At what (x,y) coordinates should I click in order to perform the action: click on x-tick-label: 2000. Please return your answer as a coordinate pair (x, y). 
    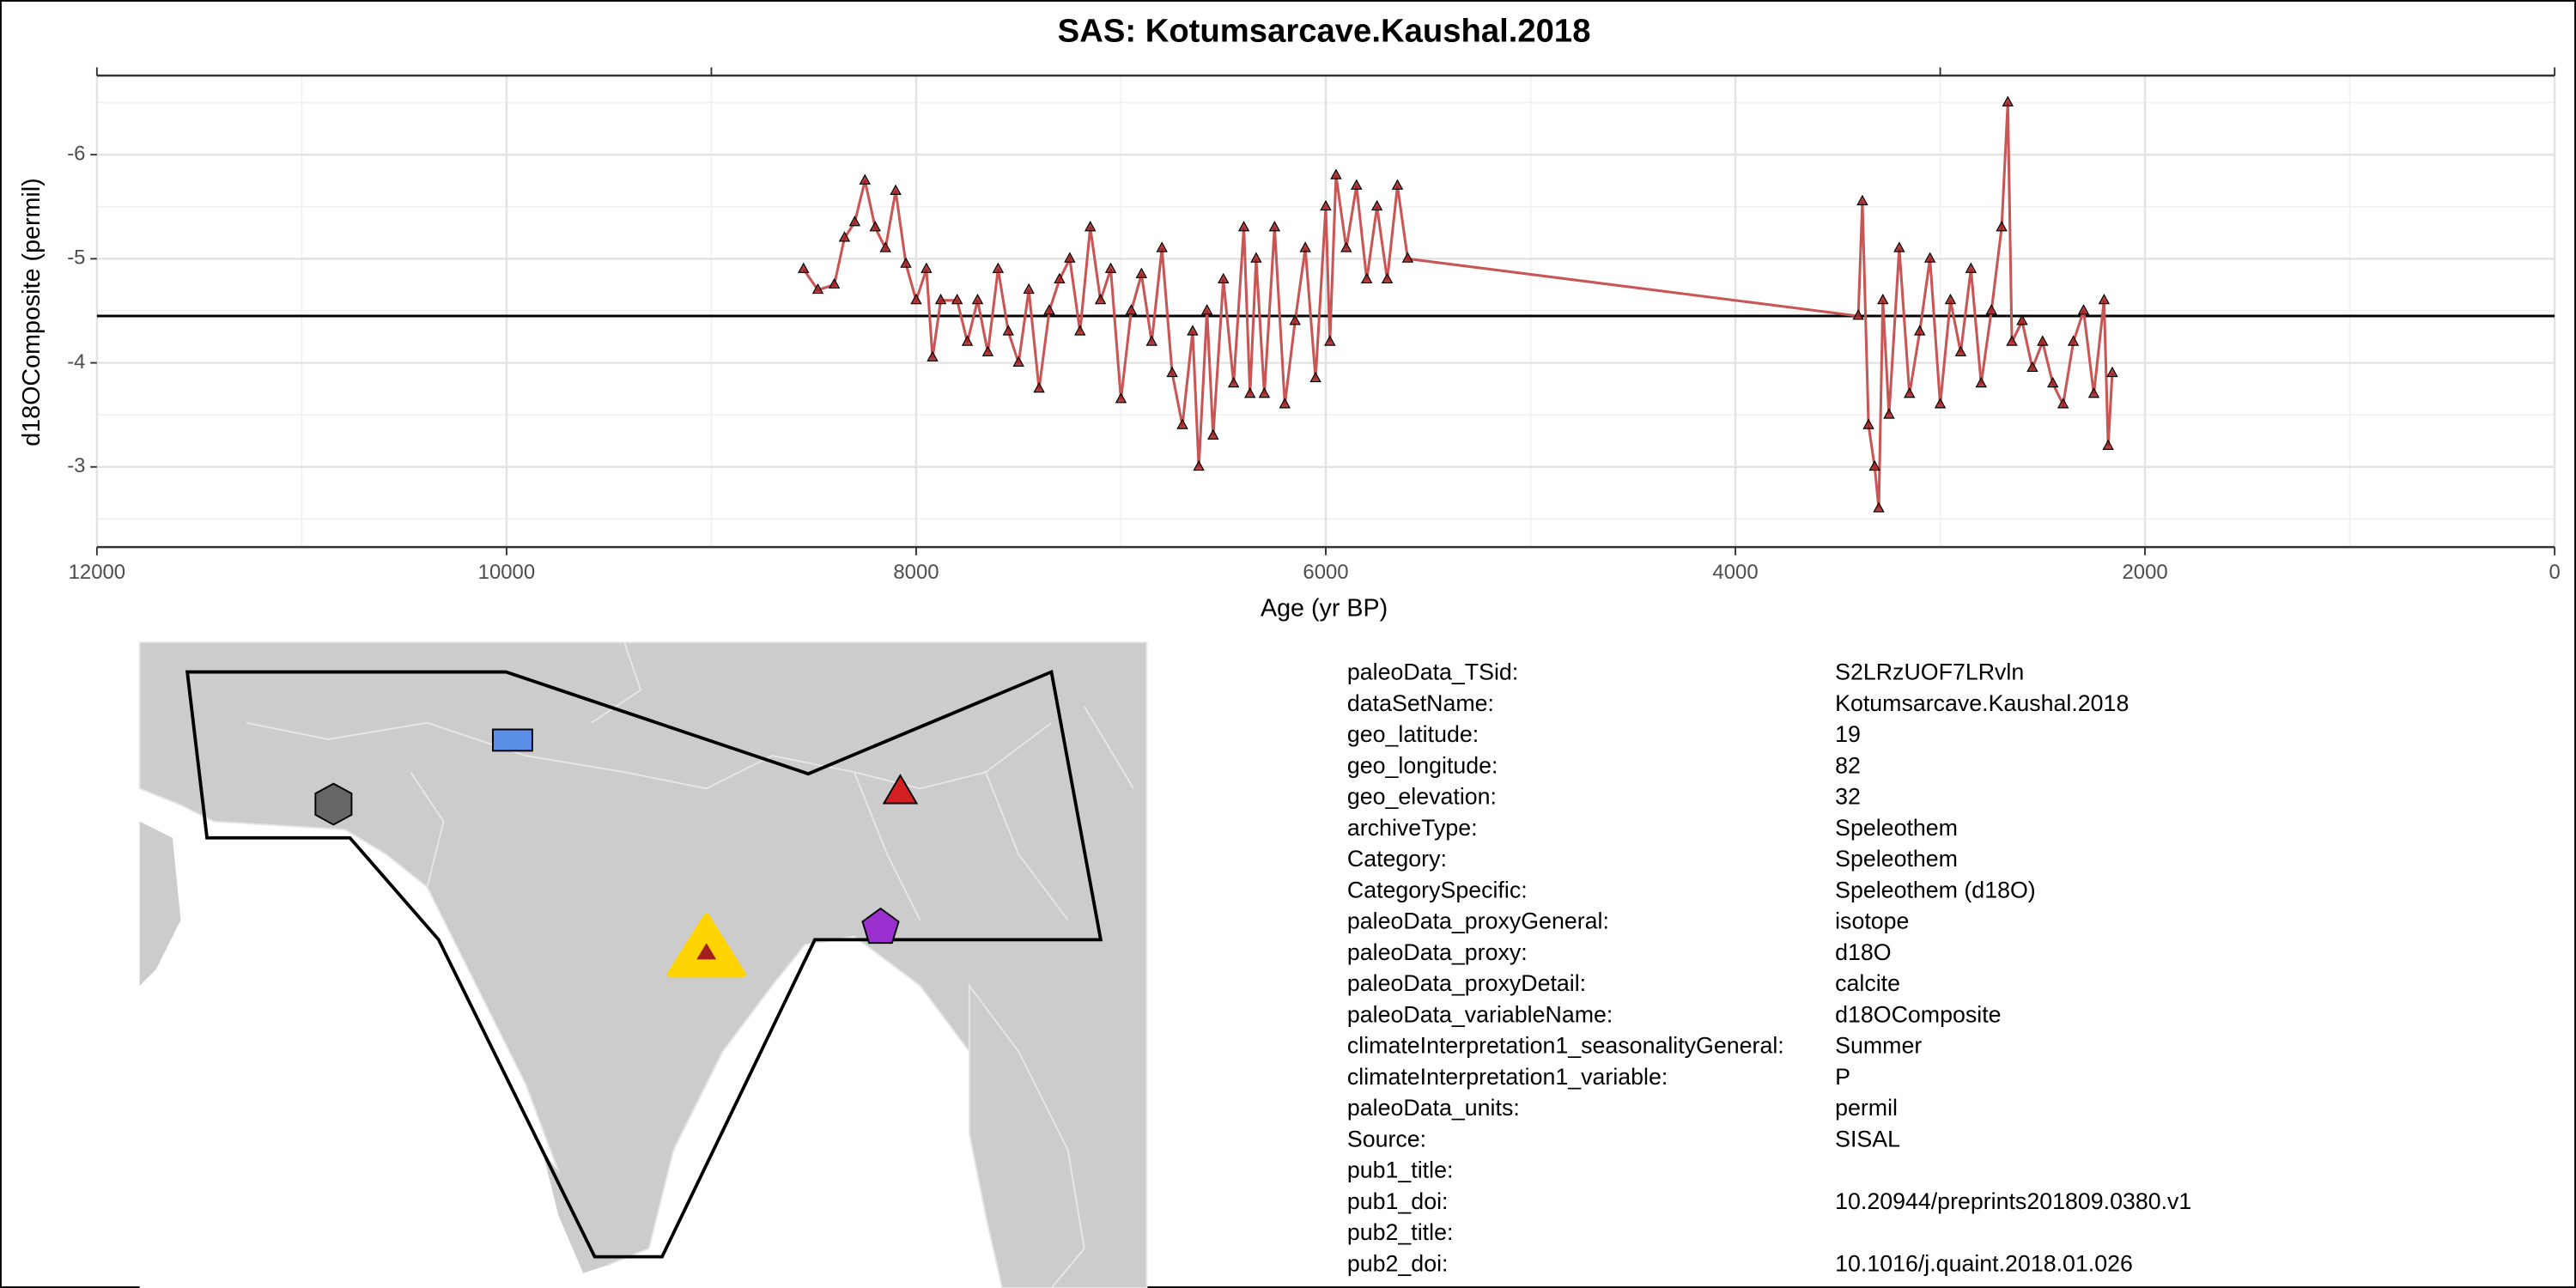
    Looking at the image, I should click on (2144, 572).